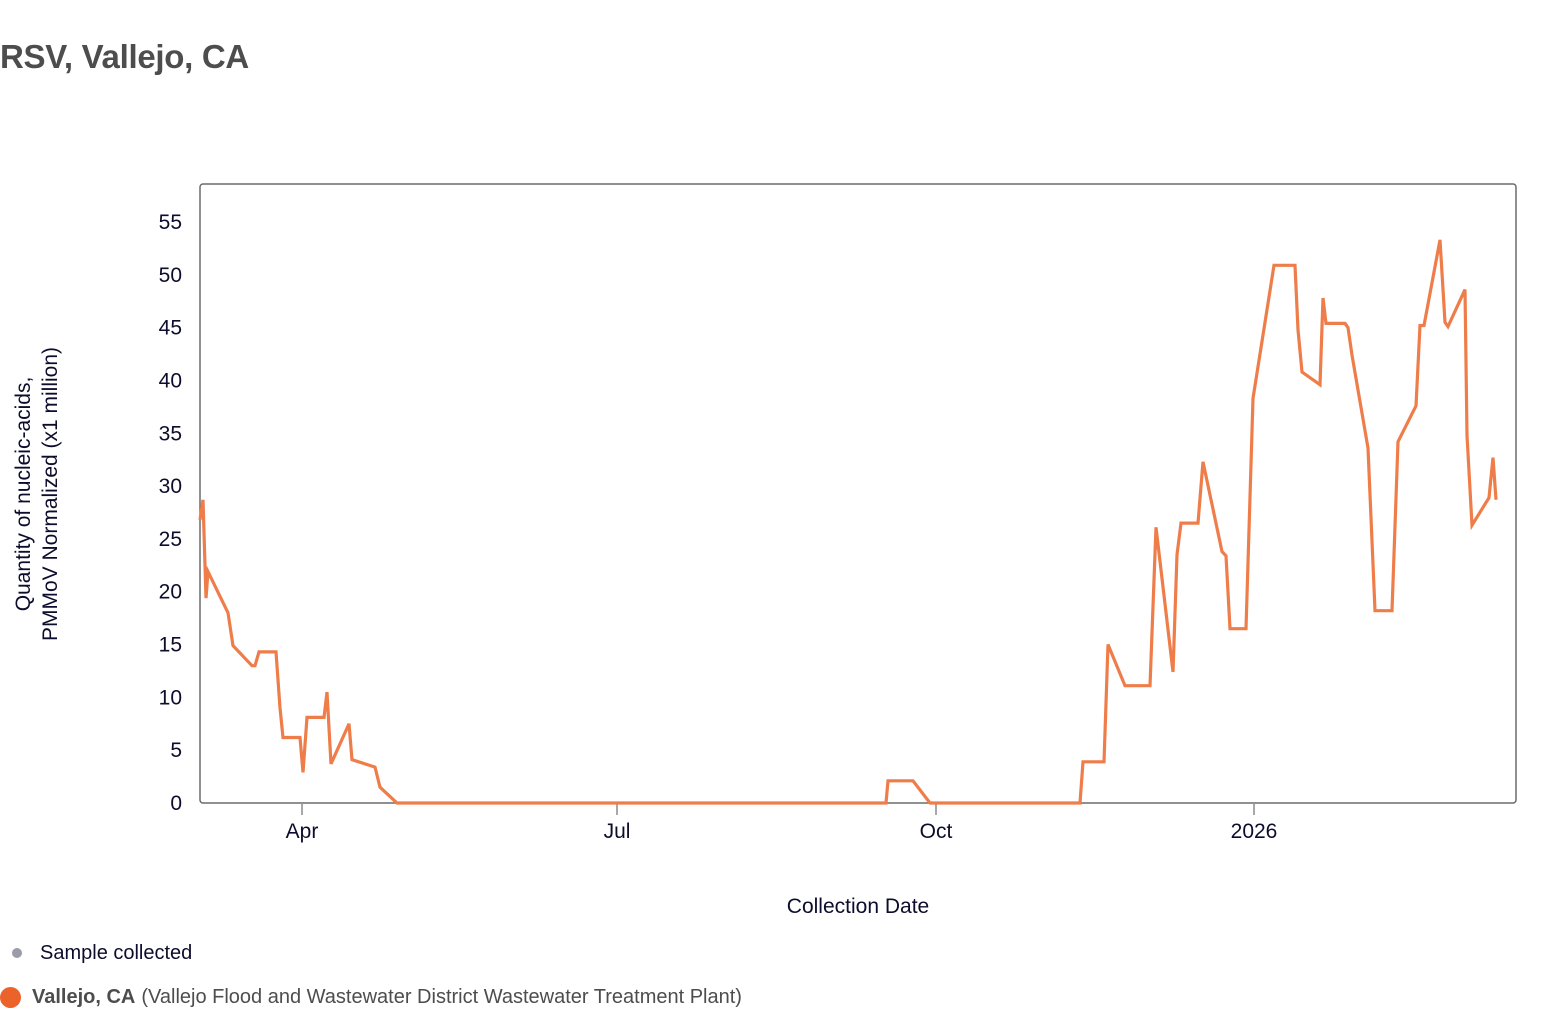 This screenshot has height=1028, width=1556. What do you see at coordinates (170, 222) in the screenshot?
I see `y-tick-label: 55` at bounding box center [170, 222].